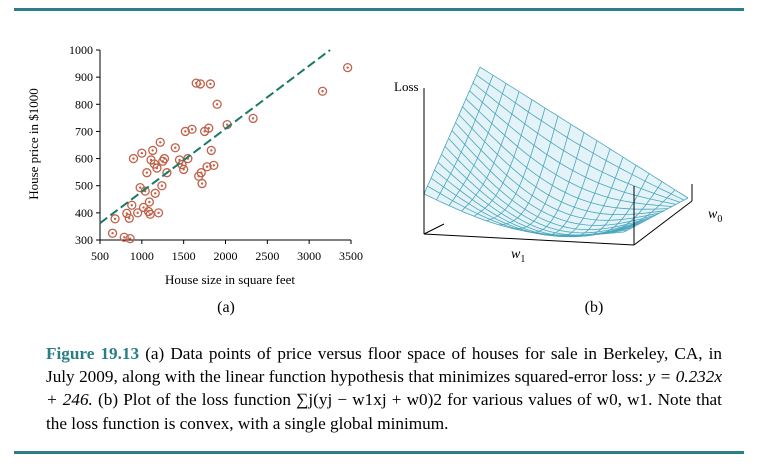  I want to click on caption-part-b: (b) Plot of the loss function, so click(194, 400).